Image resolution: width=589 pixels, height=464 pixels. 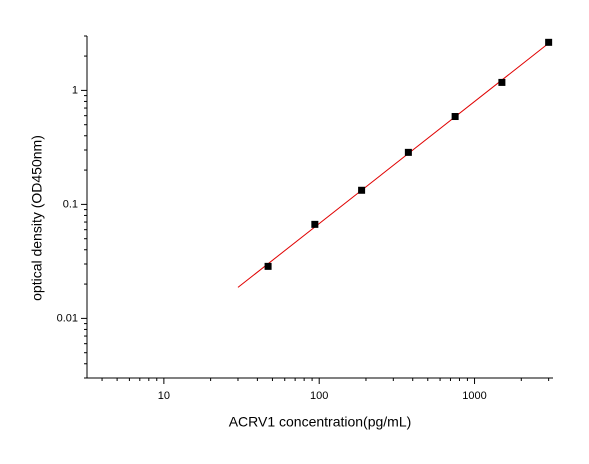 I want to click on x-tick-label: 100, so click(x=319, y=396).